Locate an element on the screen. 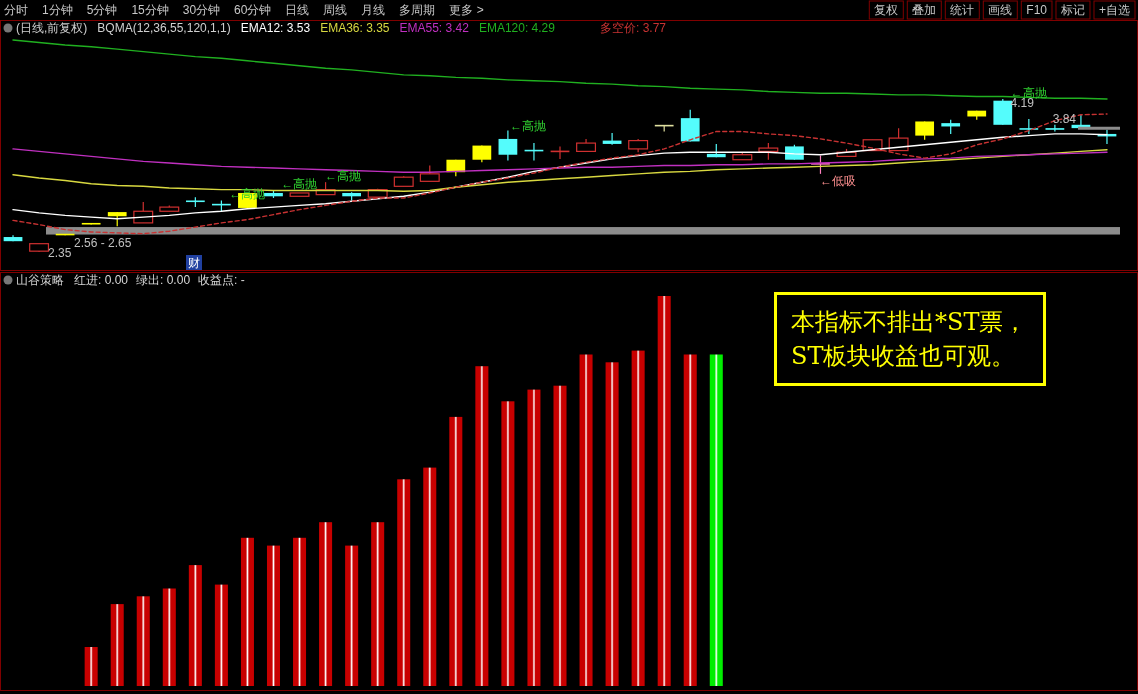  text: 1分钟 is located at coordinates (57, 10).